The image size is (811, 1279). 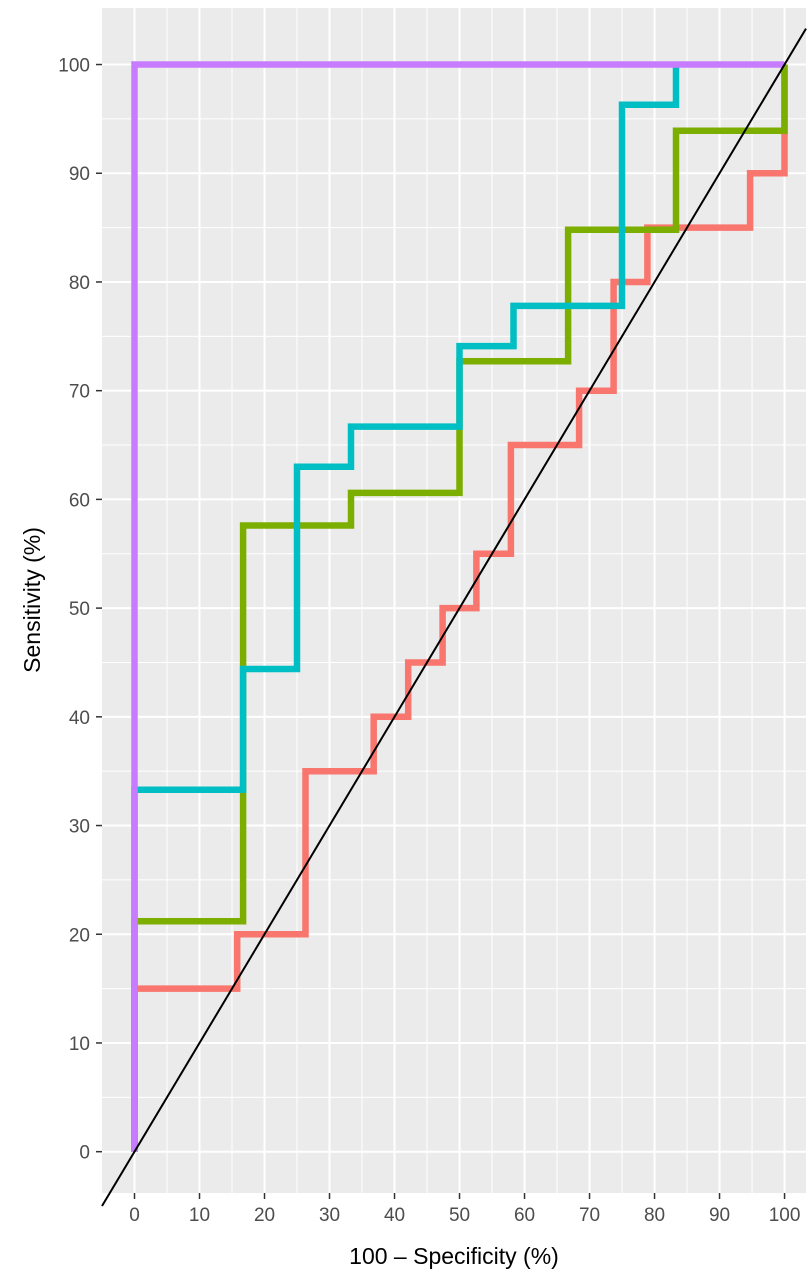 I want to click on y-tick-label: 100, so click(x=74, y=66).